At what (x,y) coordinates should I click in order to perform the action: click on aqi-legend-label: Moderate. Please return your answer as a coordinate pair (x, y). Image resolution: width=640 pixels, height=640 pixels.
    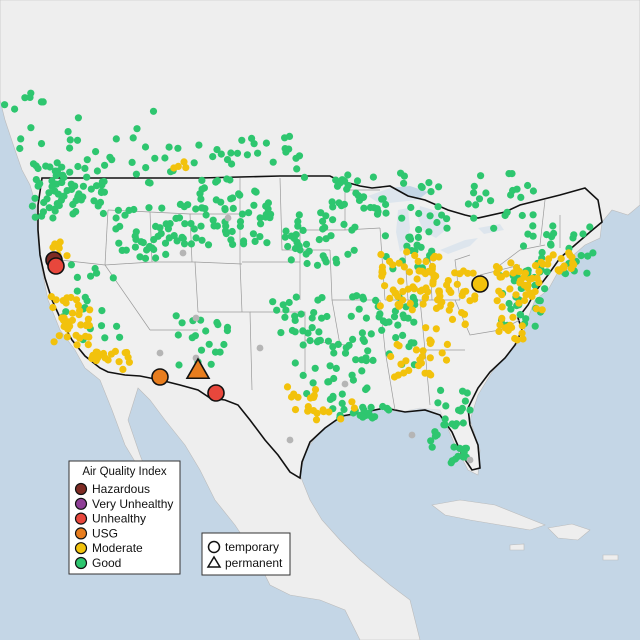
    Looking at the image, I should click on (117, 548).